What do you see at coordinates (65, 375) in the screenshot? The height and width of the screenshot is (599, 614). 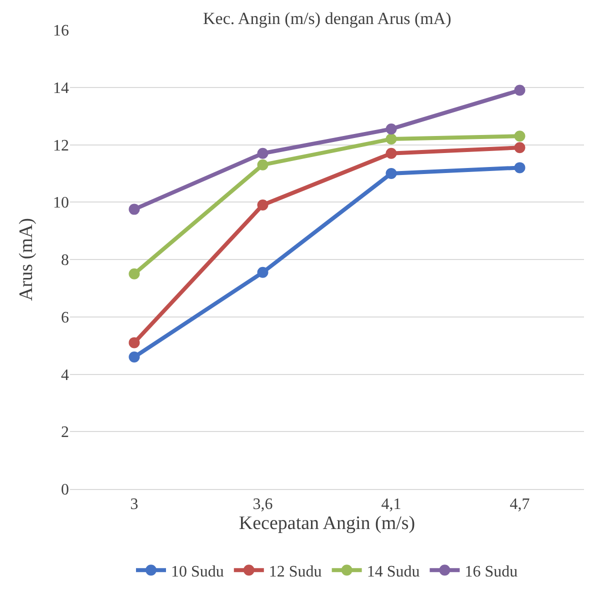 I see `y-tick-label: 4` at bounding box center [65, 375].